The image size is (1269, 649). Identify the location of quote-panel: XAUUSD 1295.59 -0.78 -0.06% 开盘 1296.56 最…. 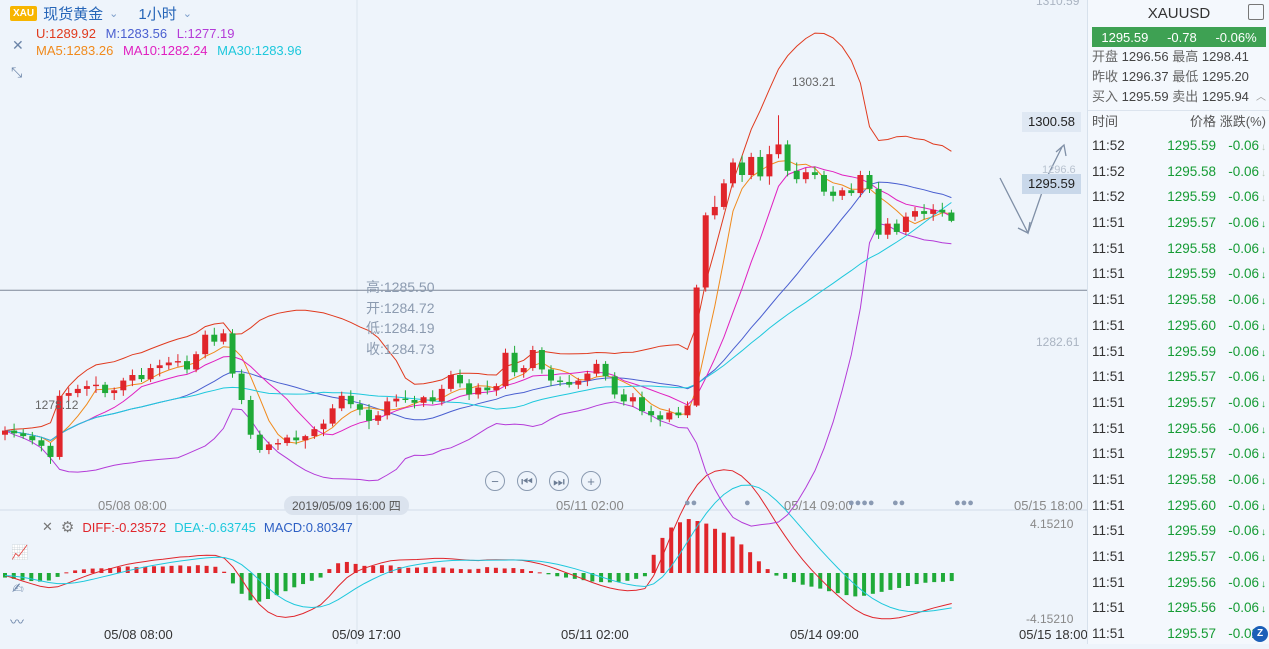
(1178, 322).